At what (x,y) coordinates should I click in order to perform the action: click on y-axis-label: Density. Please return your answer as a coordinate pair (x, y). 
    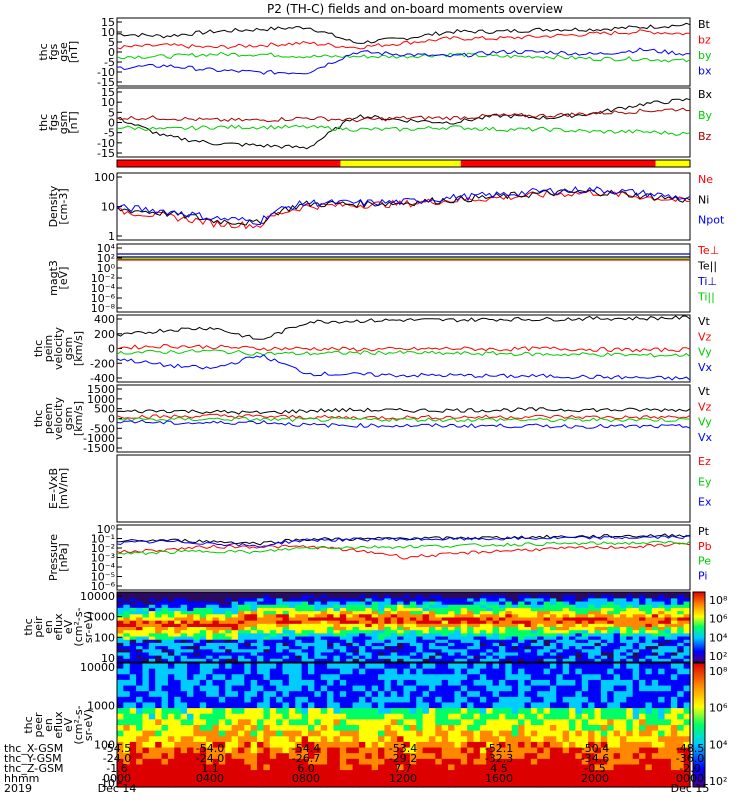
    Looking at the image, I should click on (53, 206).